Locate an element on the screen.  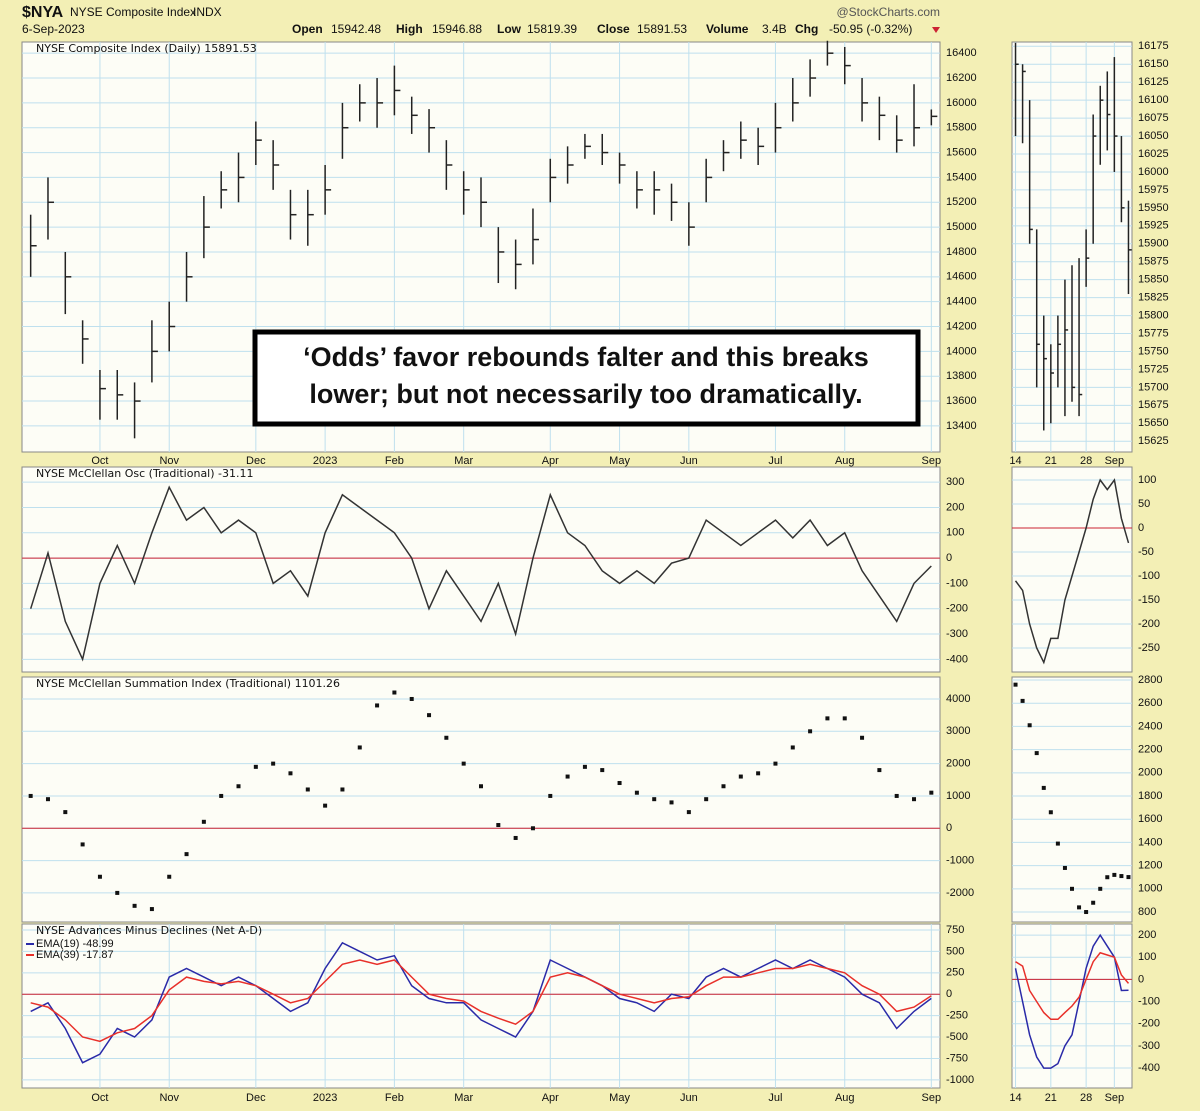
high-label: High is located at coordinates (409, 29).